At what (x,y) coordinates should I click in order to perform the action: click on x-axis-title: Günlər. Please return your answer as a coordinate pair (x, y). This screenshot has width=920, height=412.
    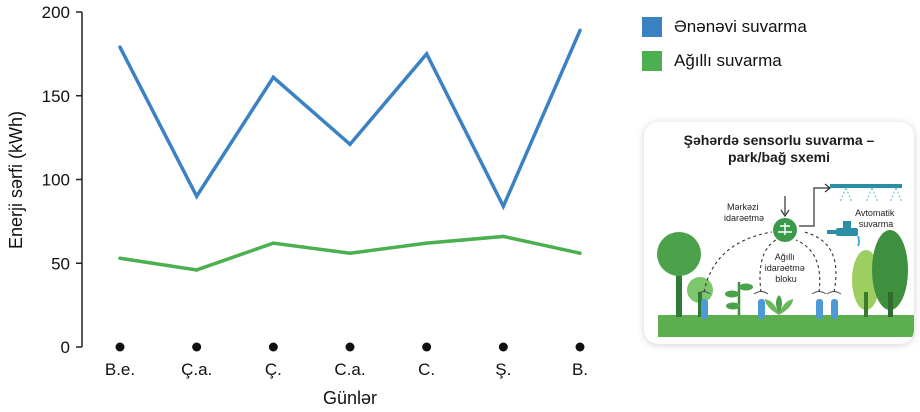
    Looking at the image, I should click on (350, 398).